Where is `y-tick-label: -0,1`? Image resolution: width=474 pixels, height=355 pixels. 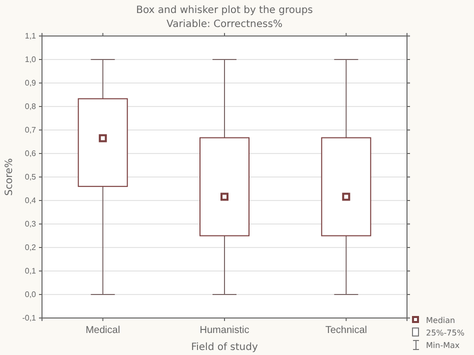 y-tick-label: -0,1 is located at coordinates (29, 318).